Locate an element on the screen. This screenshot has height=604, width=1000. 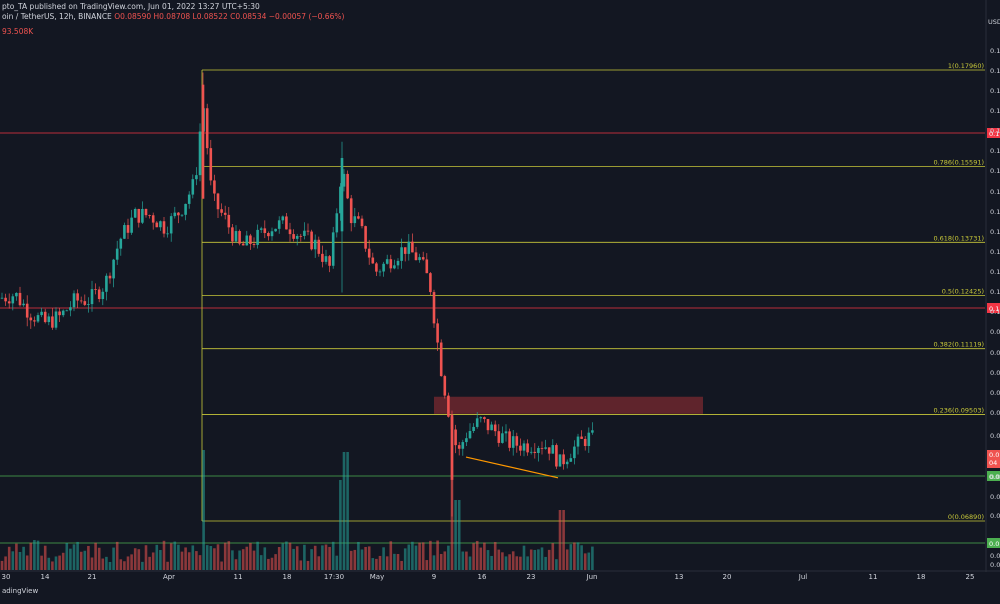
time-tick-label: 23 is located at coordinates (531, 577).